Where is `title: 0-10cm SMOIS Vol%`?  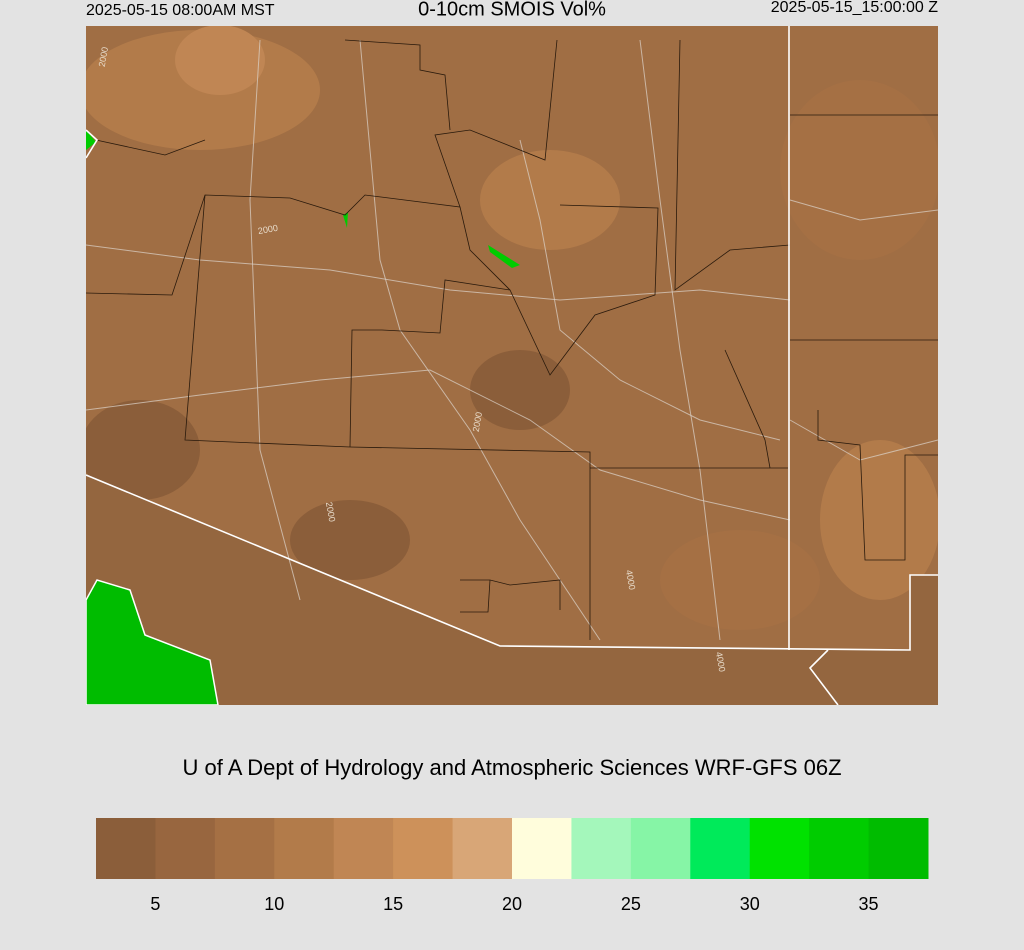
title: 0-10cm SMOIS Vol% is located at coordinates (512, 10).